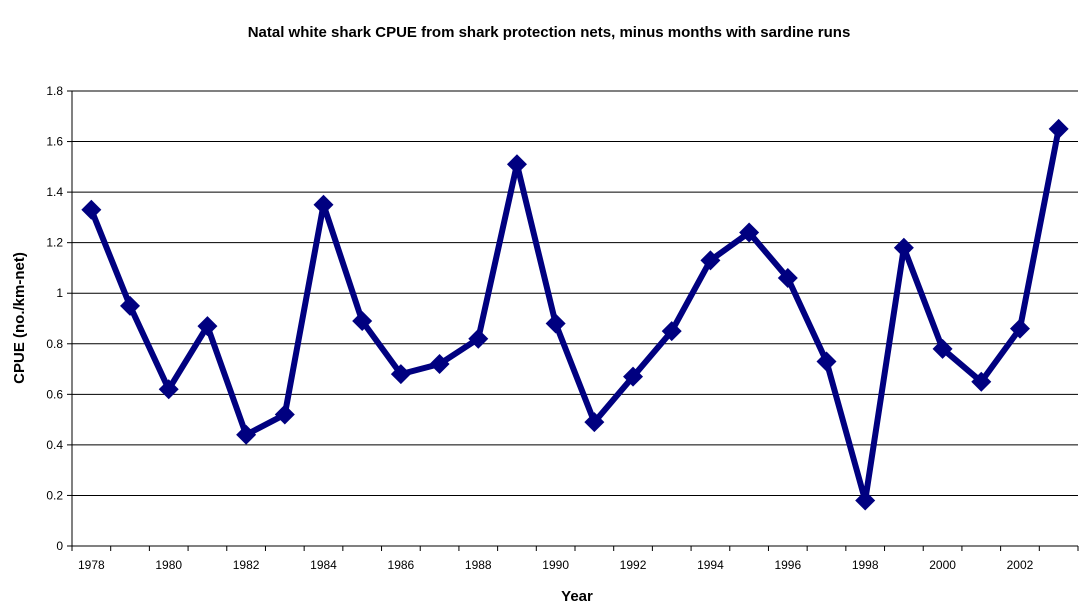 Image resolution: width=1080 pixels, height=608 pixels. What do you see at coordinates (54, 142) in the screenshot?
I see `y-tick-label: 1.6` at bounding box center [54, 142].